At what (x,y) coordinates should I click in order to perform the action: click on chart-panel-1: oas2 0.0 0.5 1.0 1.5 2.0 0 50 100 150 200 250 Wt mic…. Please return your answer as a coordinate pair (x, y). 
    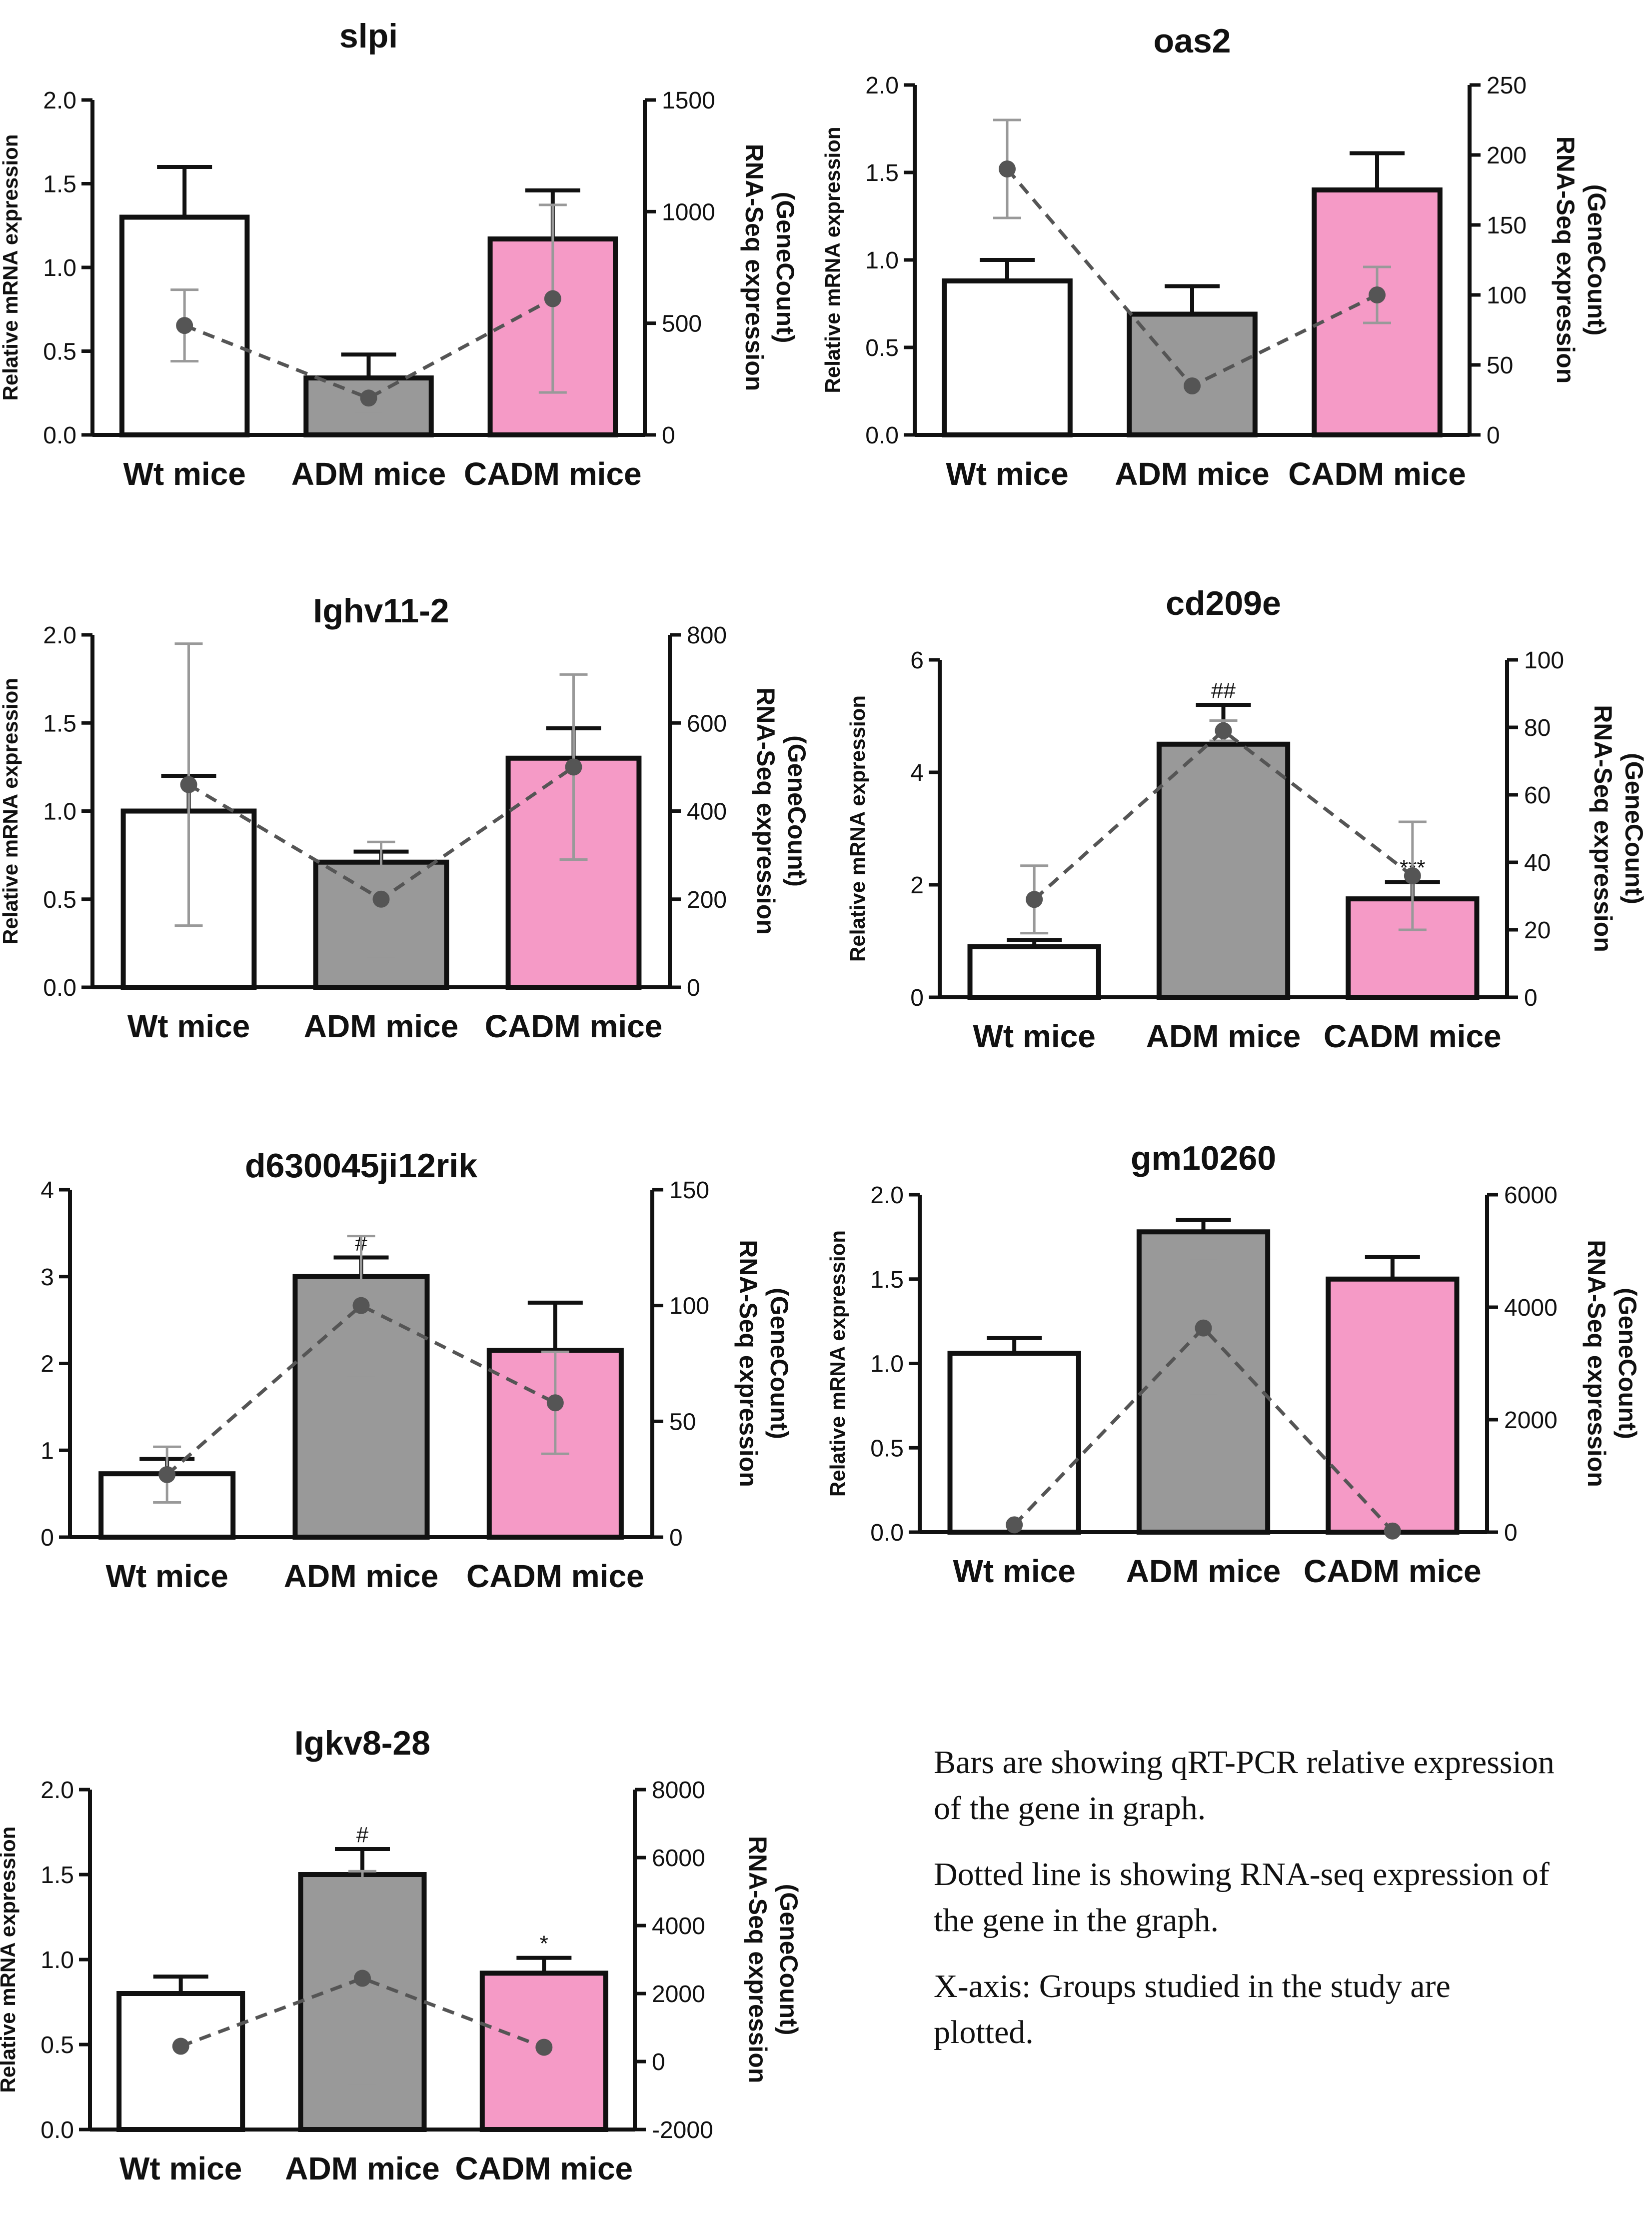
    Looking at the image, I should click on (1216, 257).